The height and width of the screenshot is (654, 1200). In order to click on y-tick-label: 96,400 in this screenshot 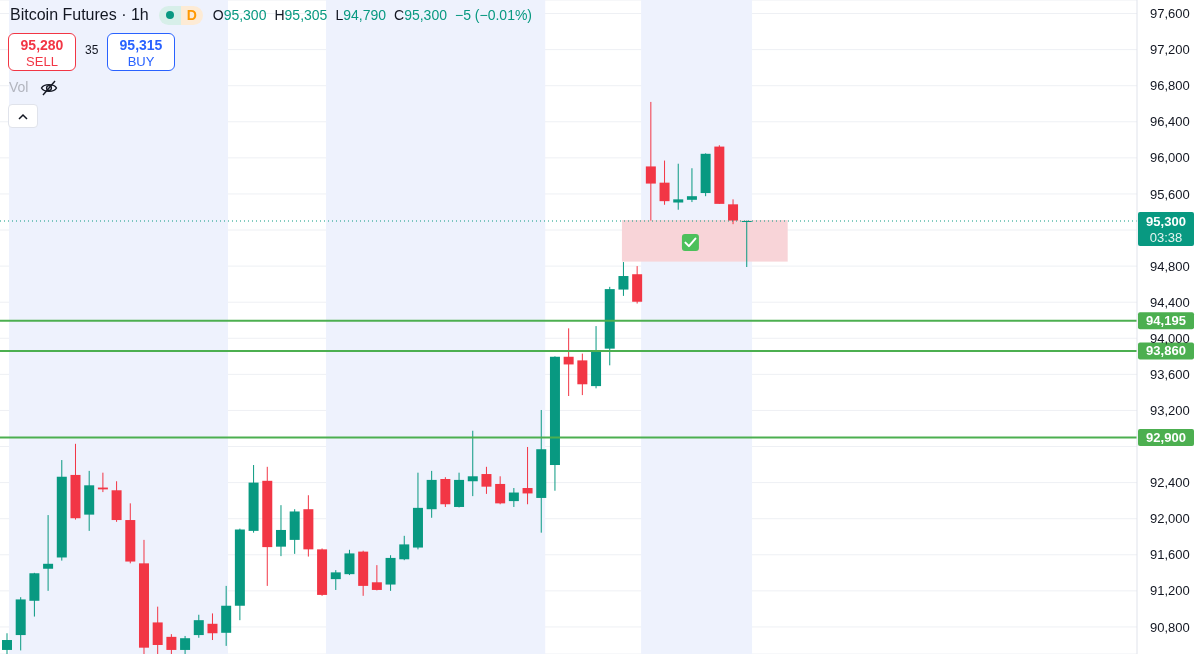, I will do `click(1170, 122)`.